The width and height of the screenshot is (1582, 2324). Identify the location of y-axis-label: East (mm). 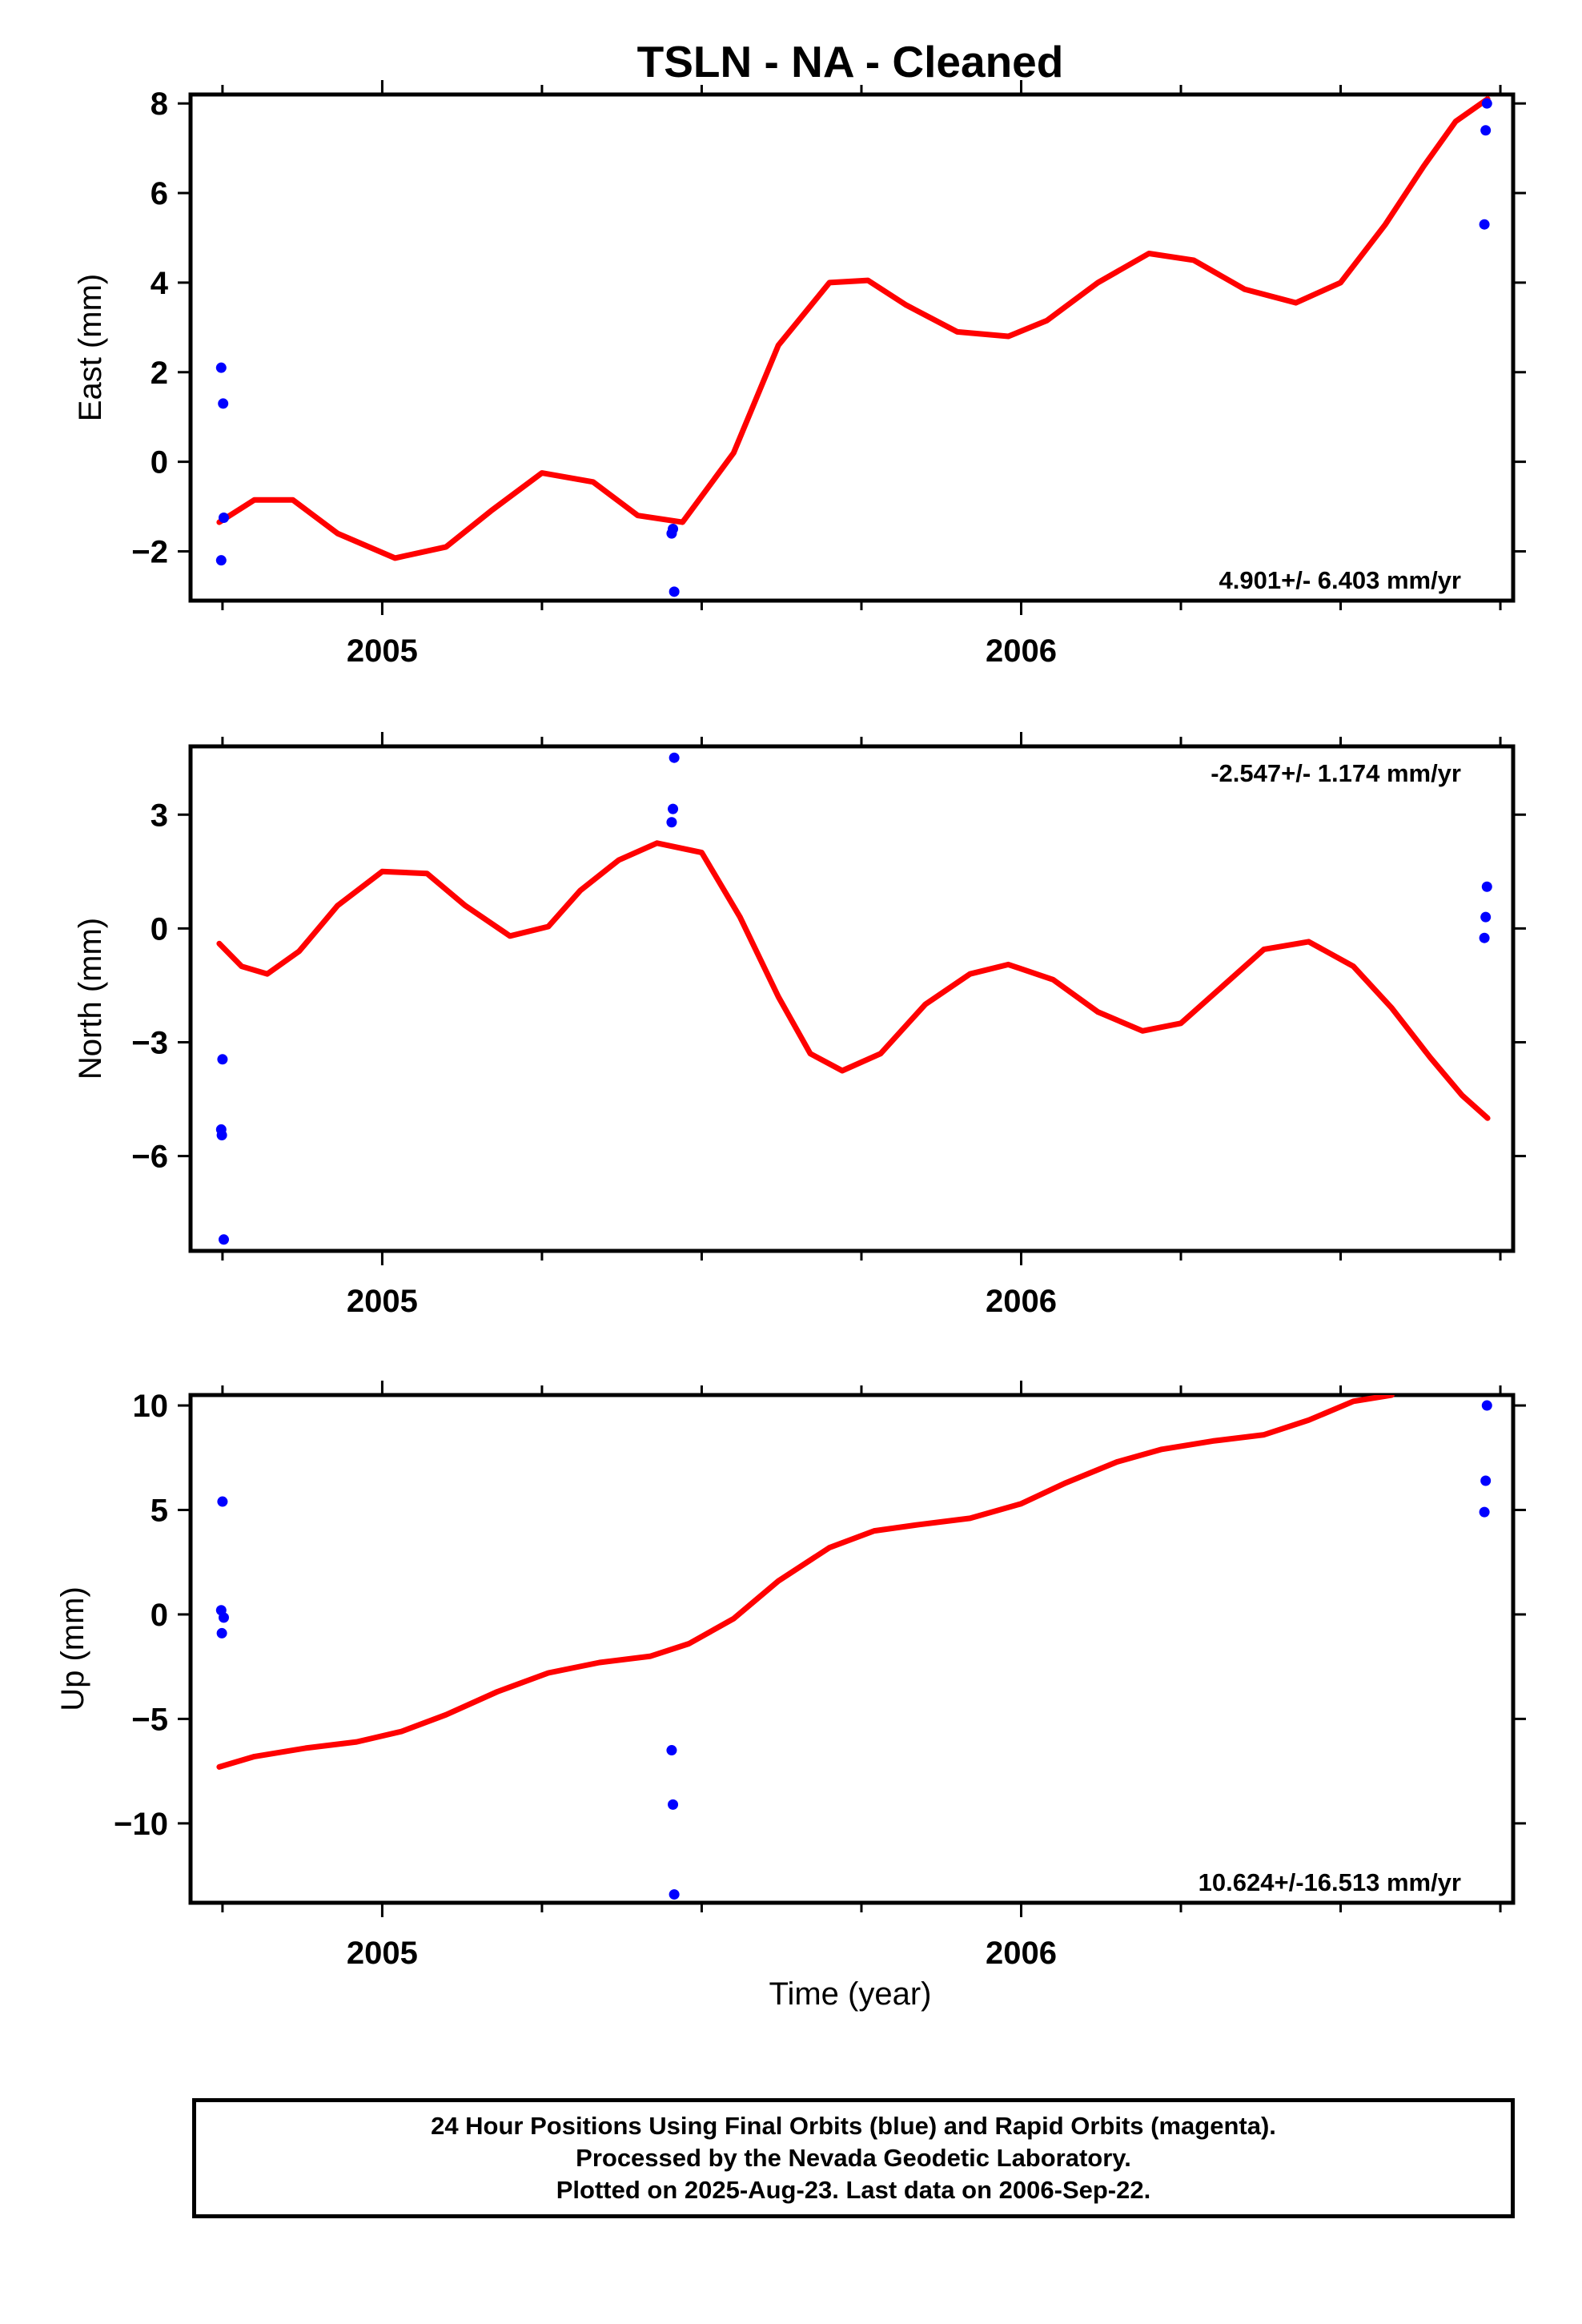
(91, 347).